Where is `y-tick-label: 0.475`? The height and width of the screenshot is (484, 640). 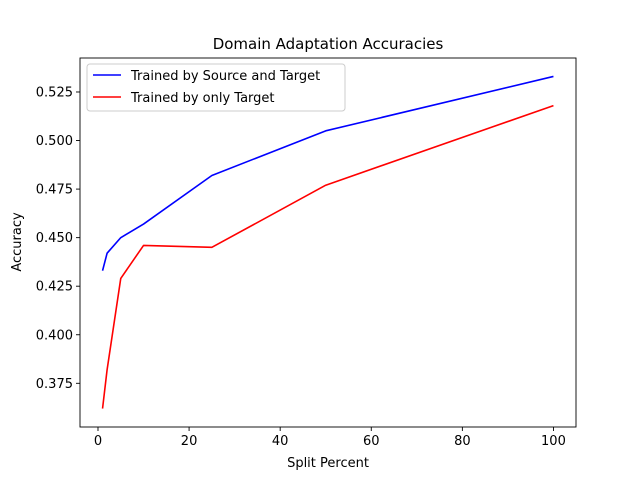 y-tick-label: 0.475 is located at coordinates (54, 190).